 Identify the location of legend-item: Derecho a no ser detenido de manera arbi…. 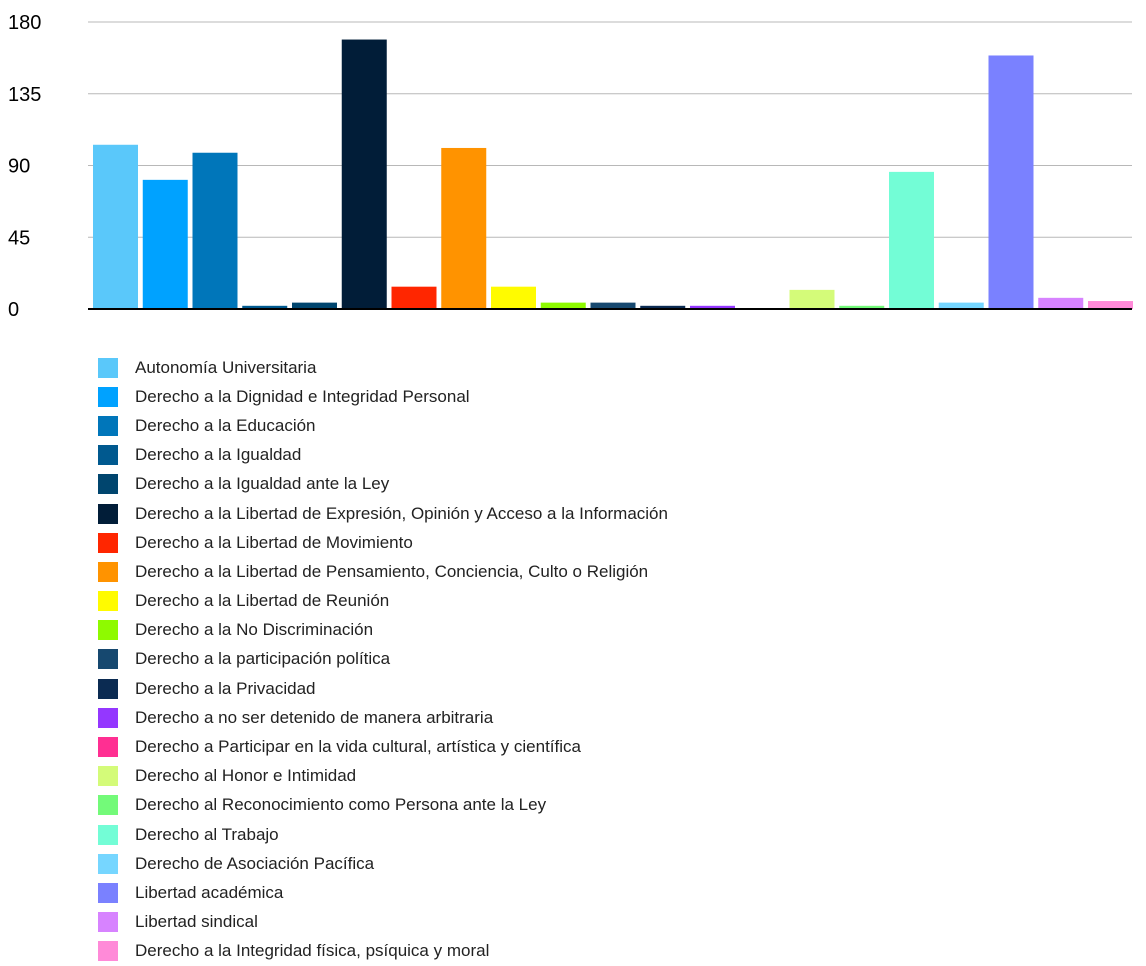
(383, 717).